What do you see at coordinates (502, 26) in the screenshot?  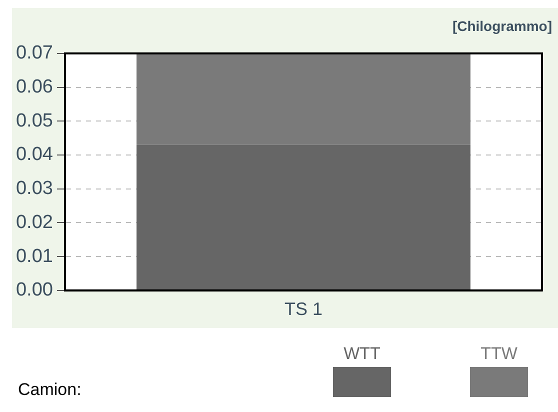 I see `y-axis-title: [Chilogrammo]` at bounding box center [502, 26].